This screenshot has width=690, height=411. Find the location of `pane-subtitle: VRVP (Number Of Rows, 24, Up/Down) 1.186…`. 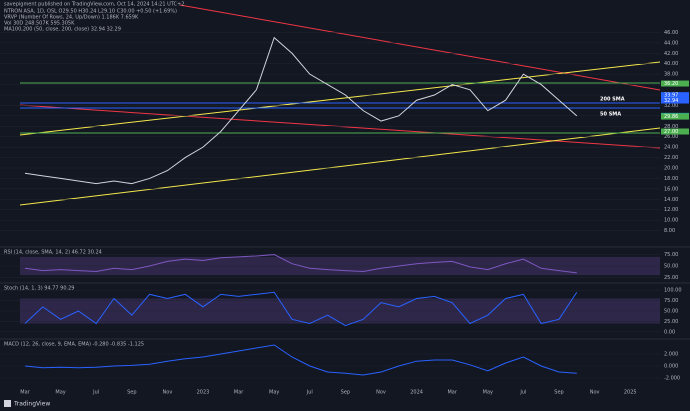

pane-subtitle: VRVP (Number Of Rows, 24, Up/Down) 1.186… is located at coordinates (71, 18).